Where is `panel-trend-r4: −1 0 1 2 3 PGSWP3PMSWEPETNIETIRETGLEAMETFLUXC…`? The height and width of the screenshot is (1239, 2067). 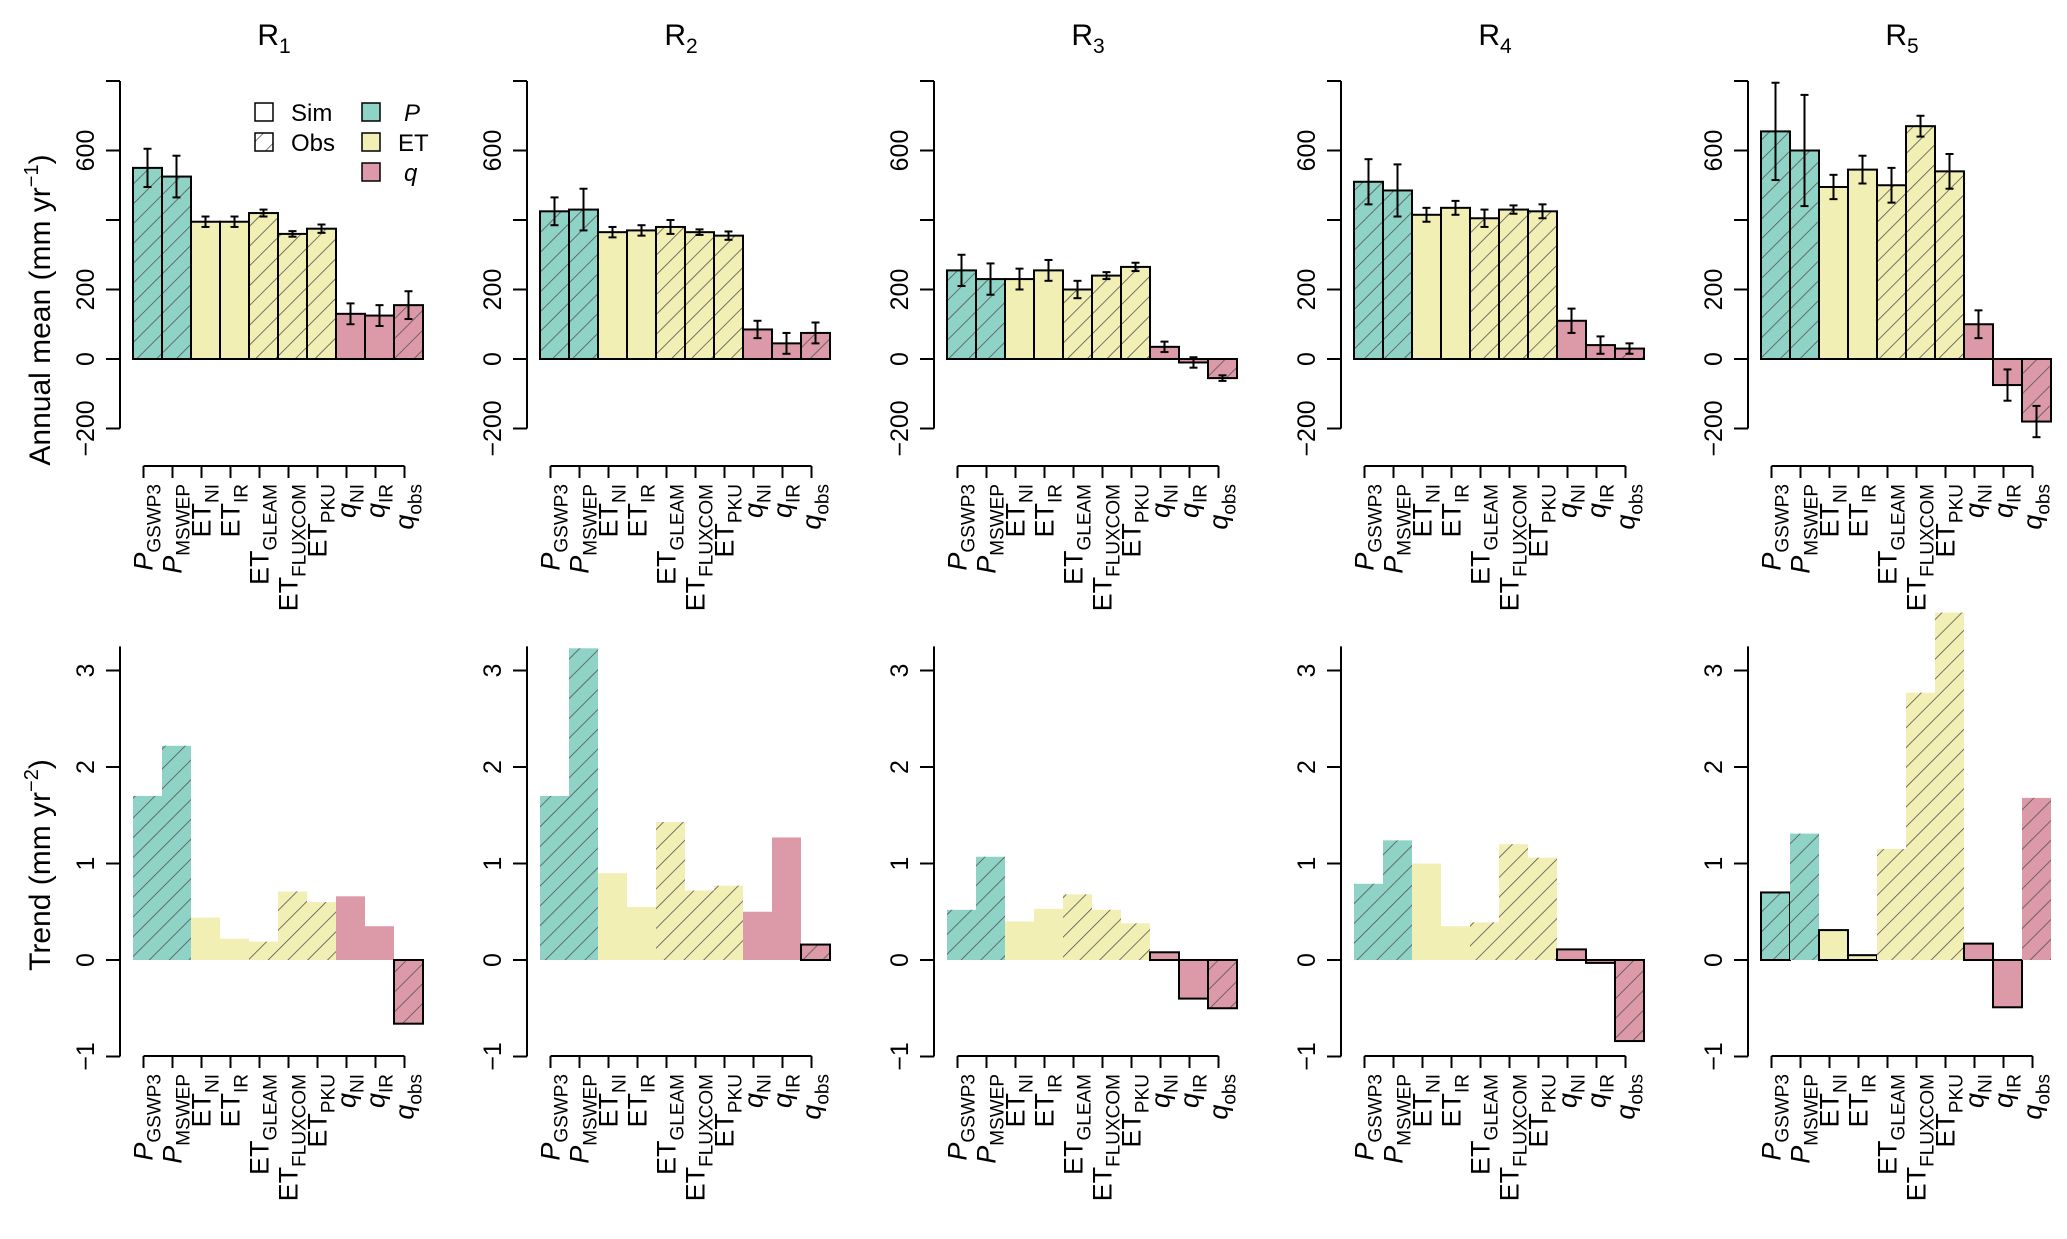
panel-trend-r4: −1 0 1 2 3 PGSWP3PMSWEPETNIETIRETGLEAMETFLUXC… is located at coordinates (1470, 923).